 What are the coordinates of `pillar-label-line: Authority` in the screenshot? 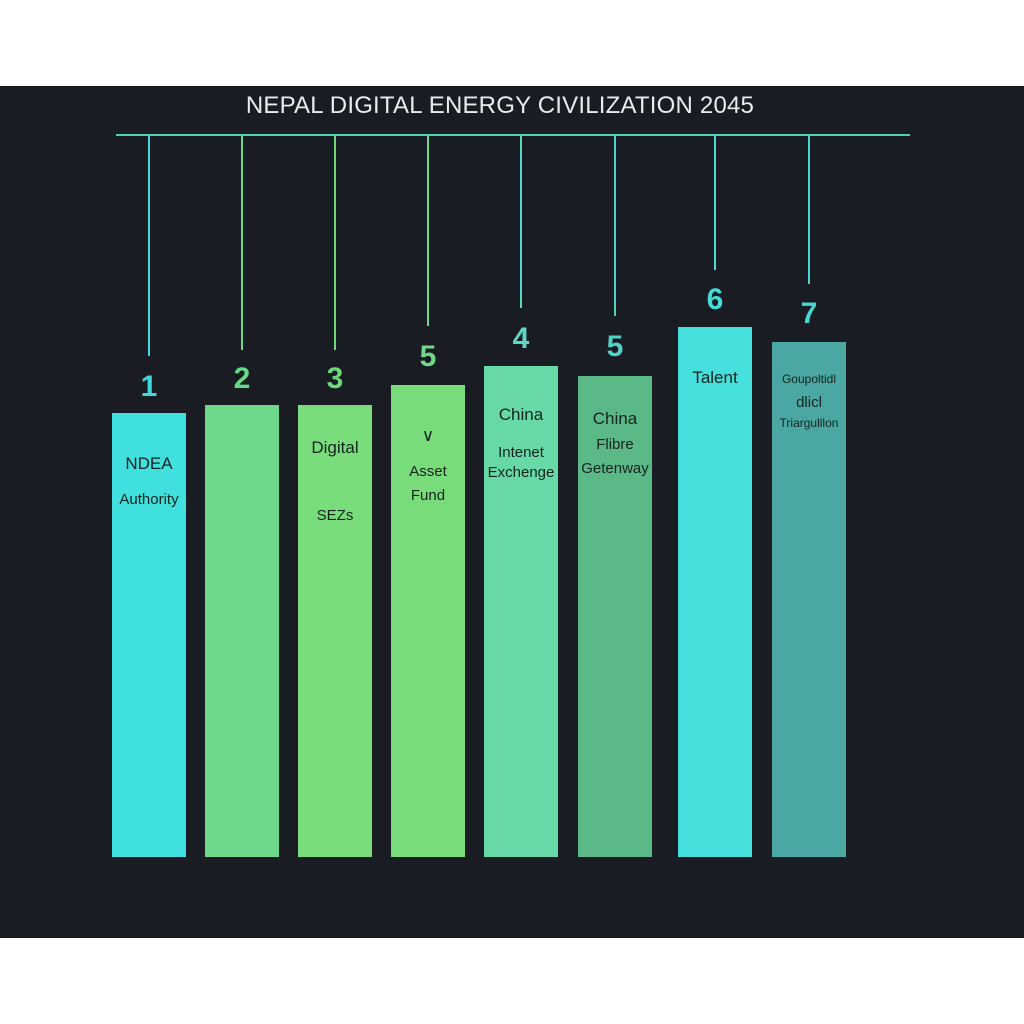 It's located at (149, 499).